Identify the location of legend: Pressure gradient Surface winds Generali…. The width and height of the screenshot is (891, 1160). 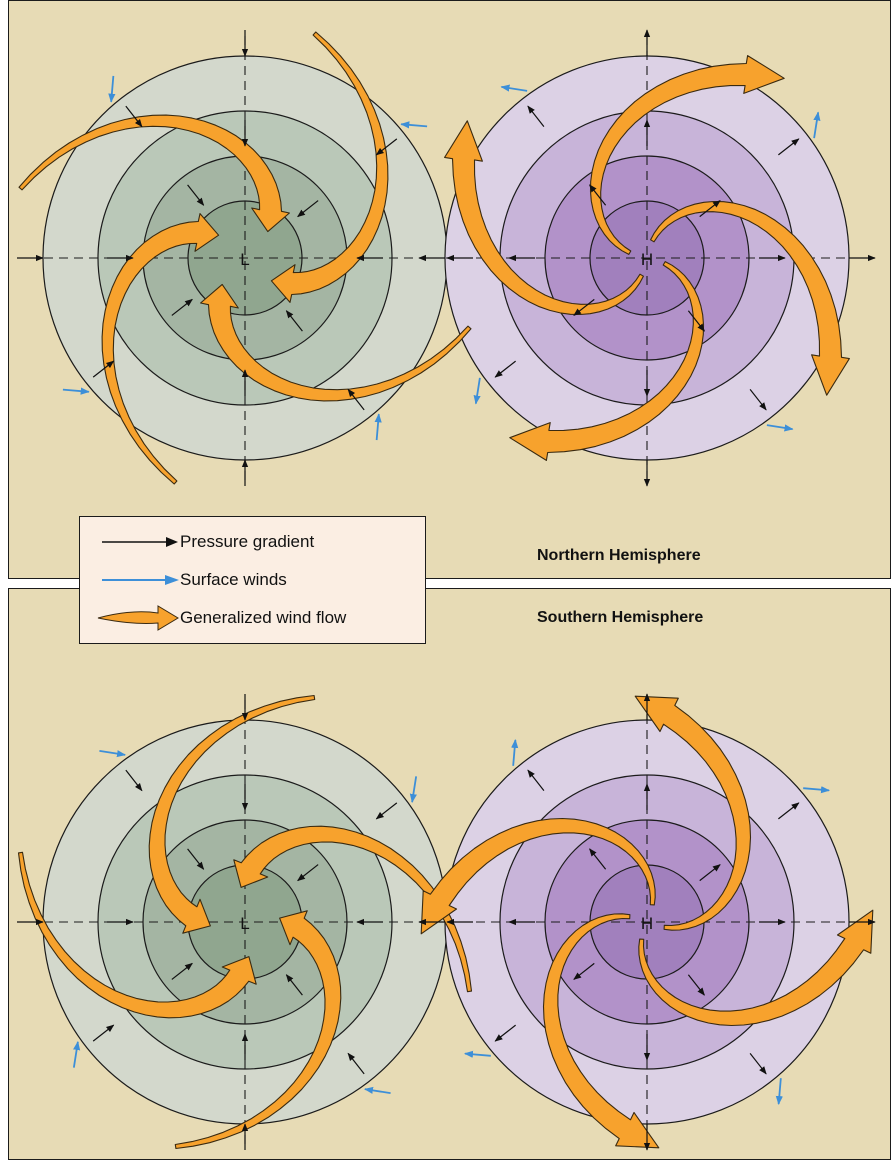
(252, 580).